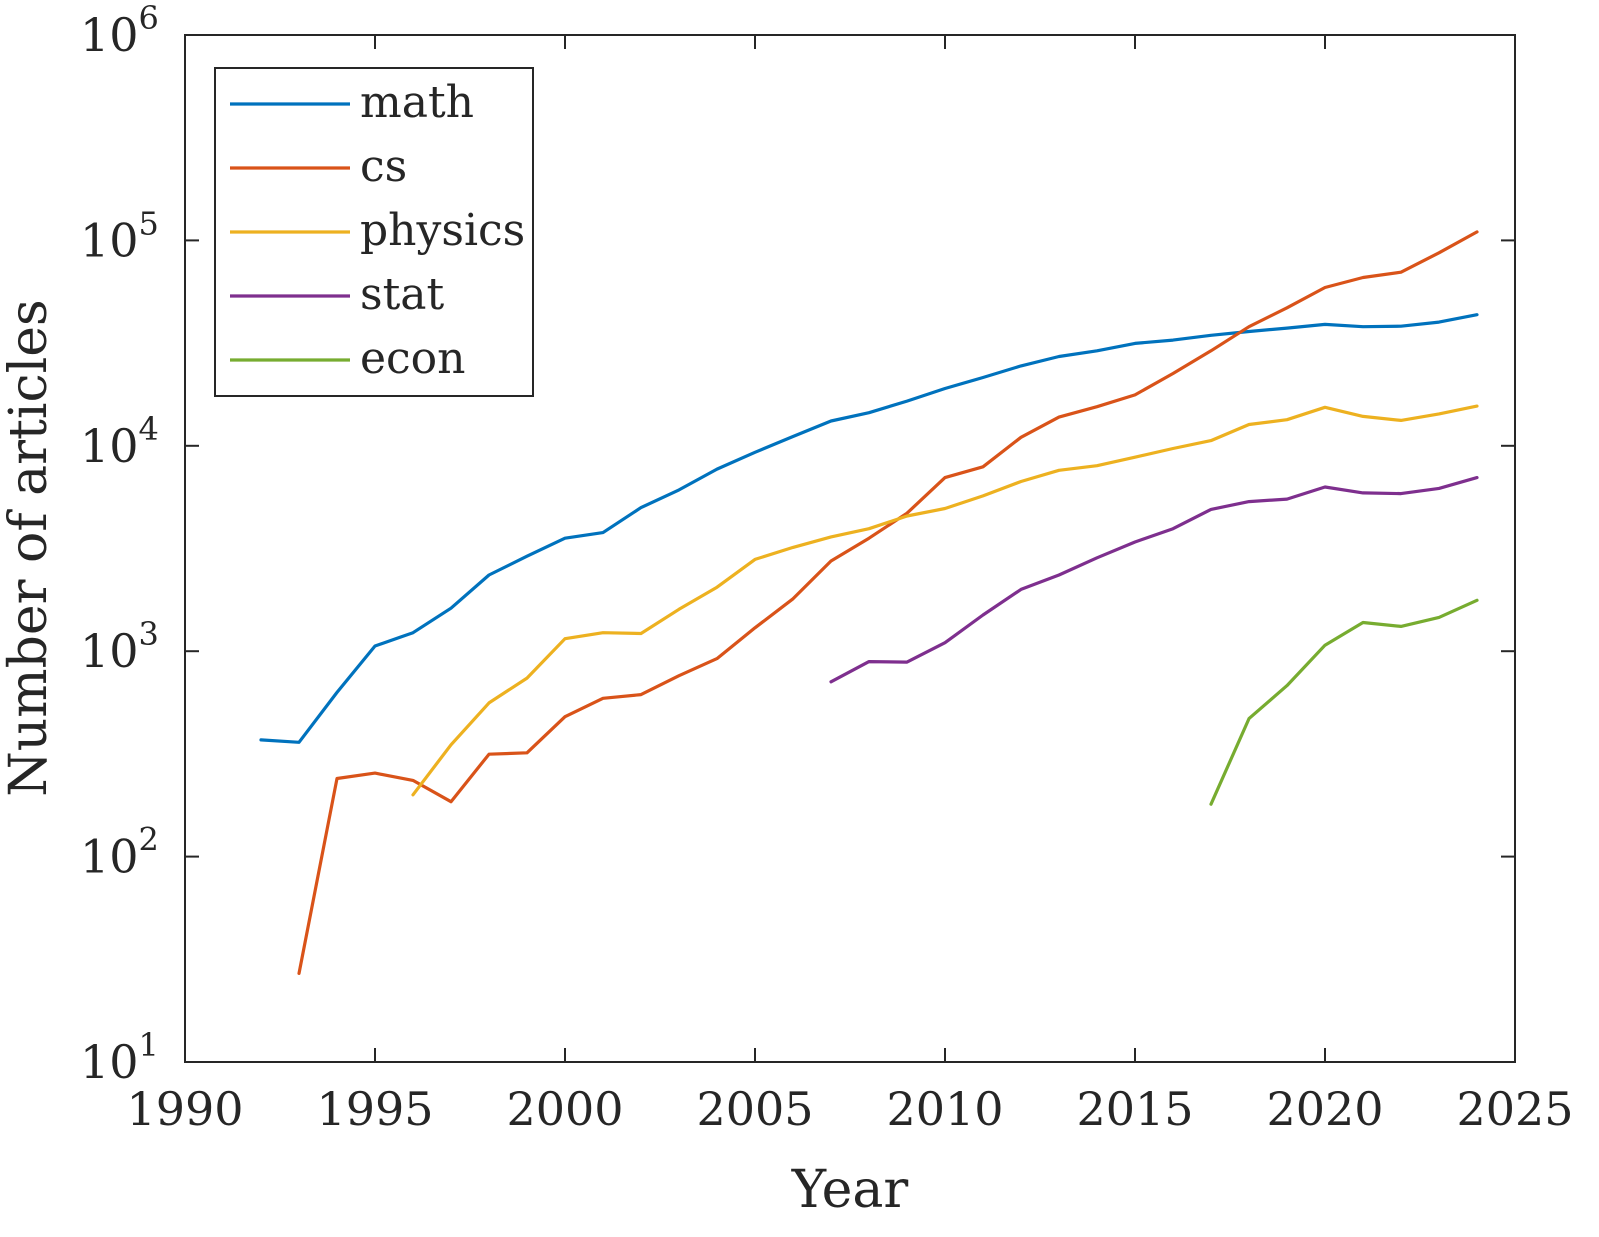  I want to click on series-line-stat, so click(1154, 580).